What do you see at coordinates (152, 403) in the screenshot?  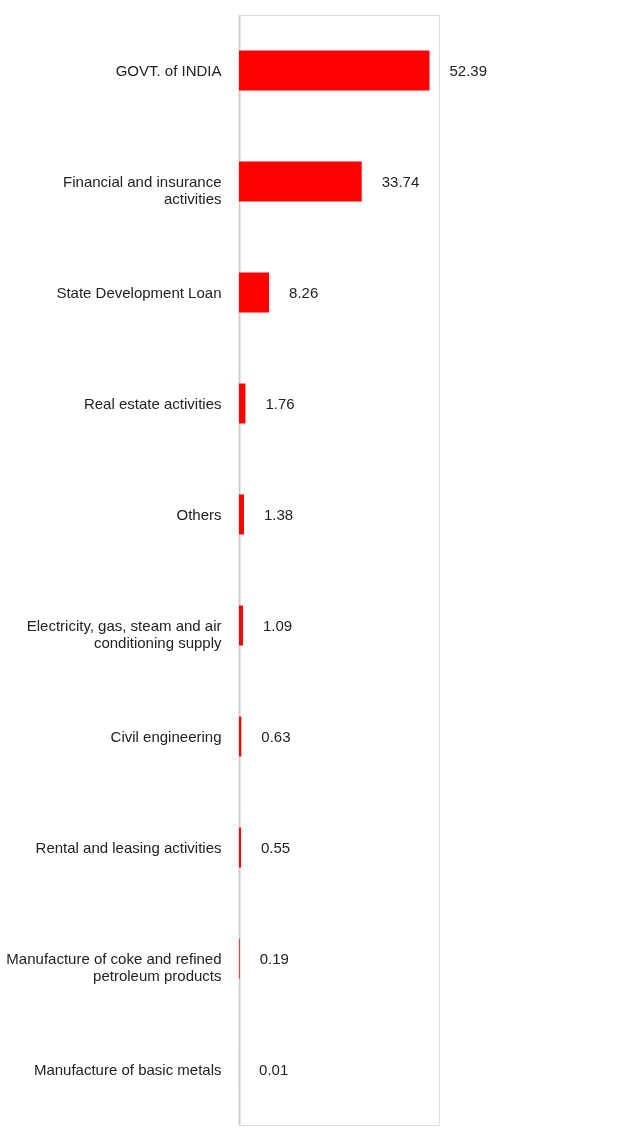 I see `y-tick-label: Real estate activities` at bounding box center [152, 403].